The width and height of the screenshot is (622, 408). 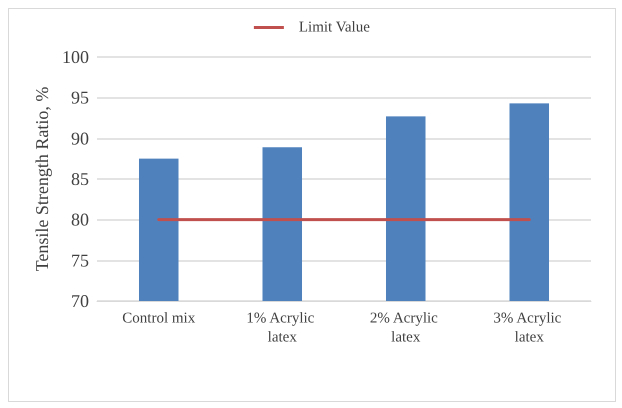 What do you see at coordinates (75, 57) in the screenshot?
I see `y-tick-label: 100` at bounding box center [75, 57].